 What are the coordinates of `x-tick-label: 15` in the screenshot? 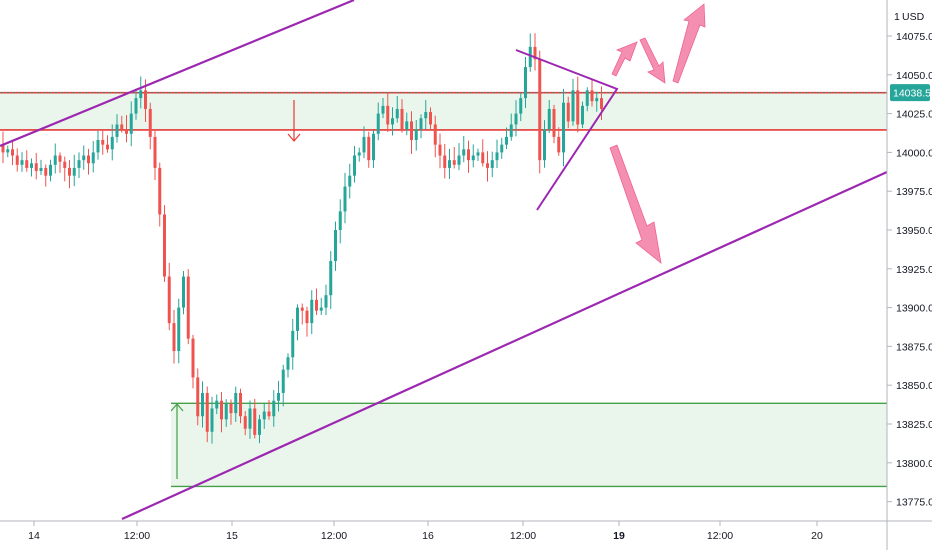 It's located at (232, 536).